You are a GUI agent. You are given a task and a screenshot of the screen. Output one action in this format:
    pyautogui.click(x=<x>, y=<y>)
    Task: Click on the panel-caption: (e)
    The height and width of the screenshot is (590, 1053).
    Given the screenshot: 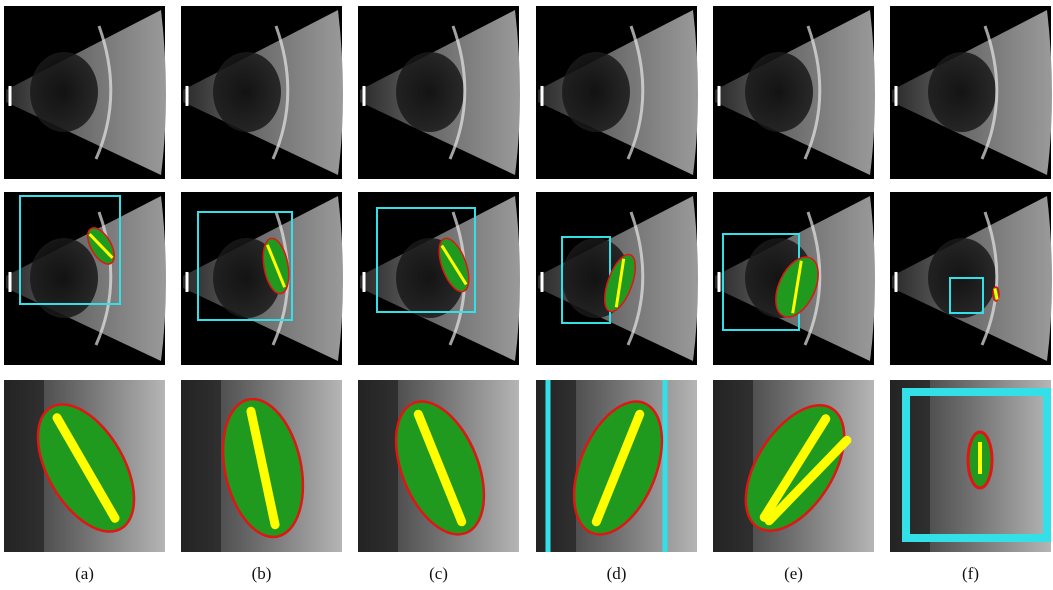 What is the action you would take?
    pyautogui.click(x=794, y=574)
    